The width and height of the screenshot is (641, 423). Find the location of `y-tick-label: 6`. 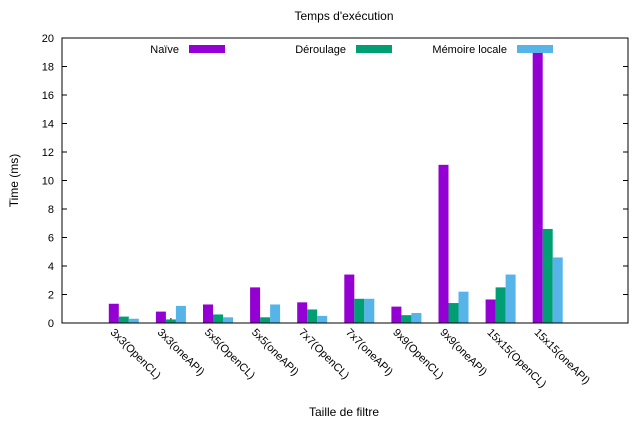

y-tick-label: 6 is located at coordinates (51, 239).